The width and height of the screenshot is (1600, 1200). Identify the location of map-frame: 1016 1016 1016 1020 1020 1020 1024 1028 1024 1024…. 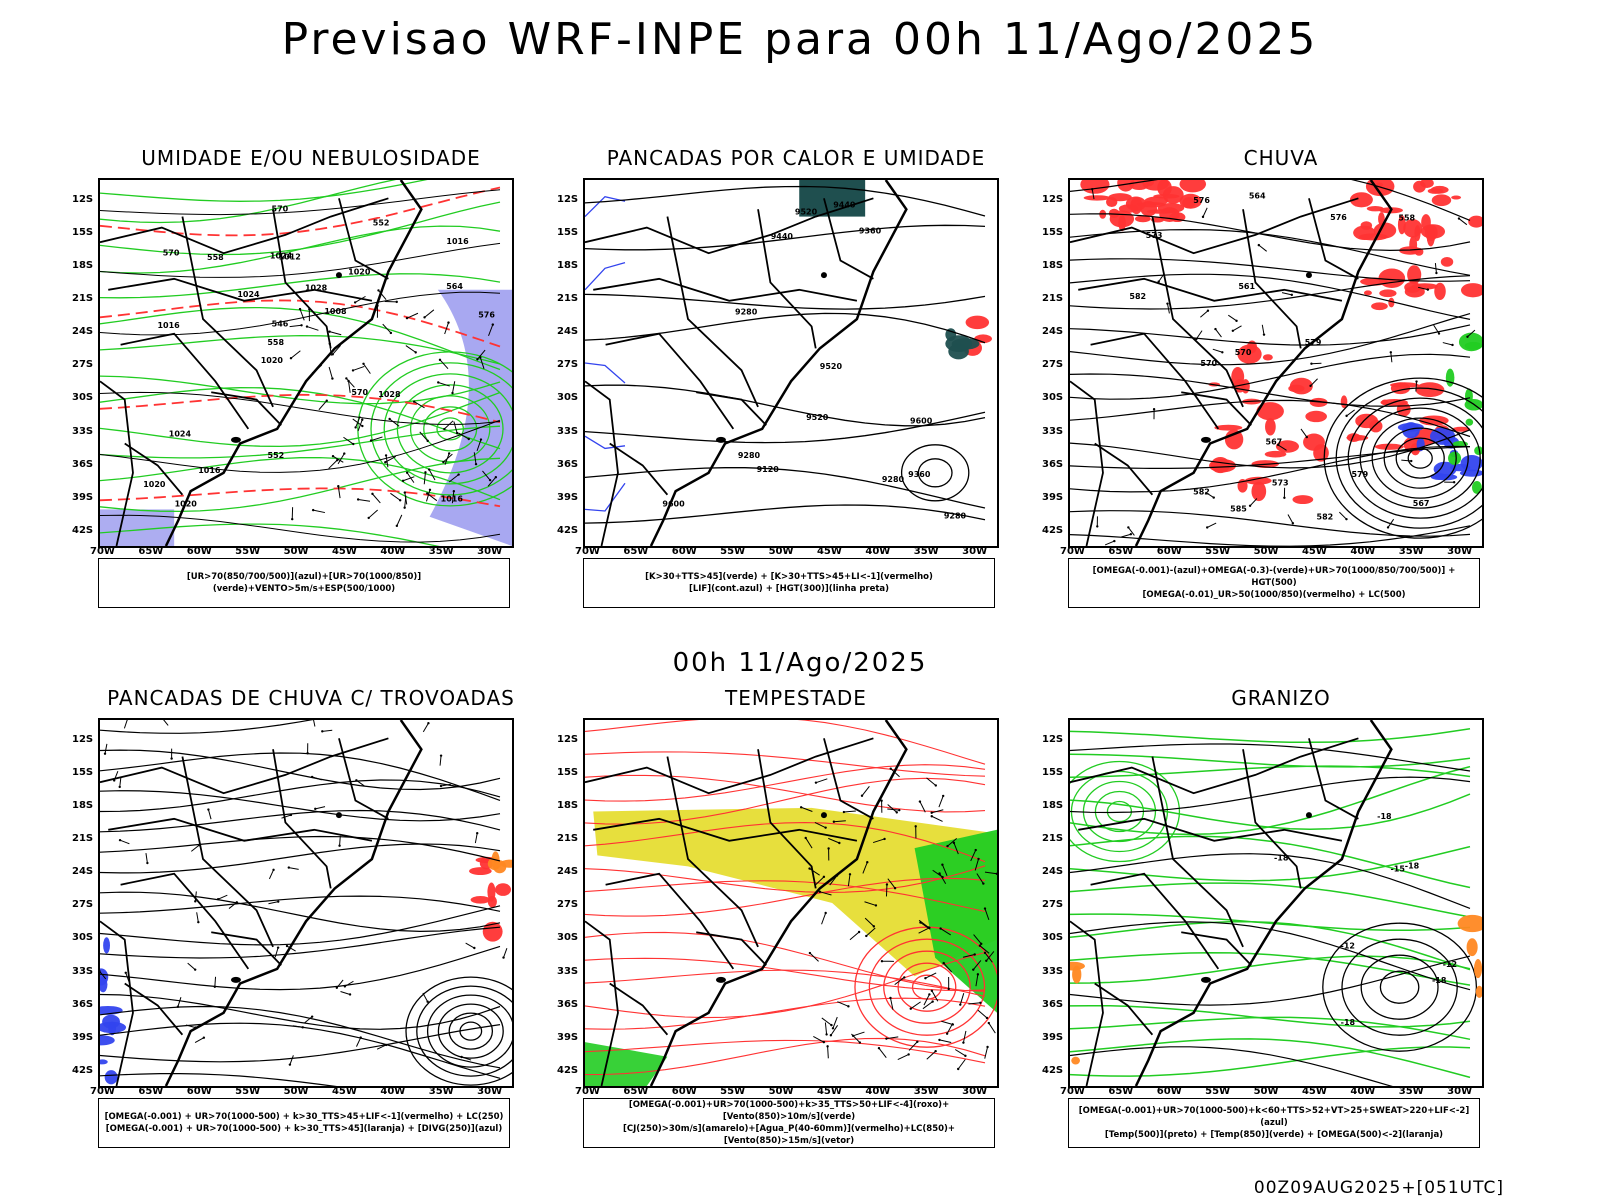
(306, 363).